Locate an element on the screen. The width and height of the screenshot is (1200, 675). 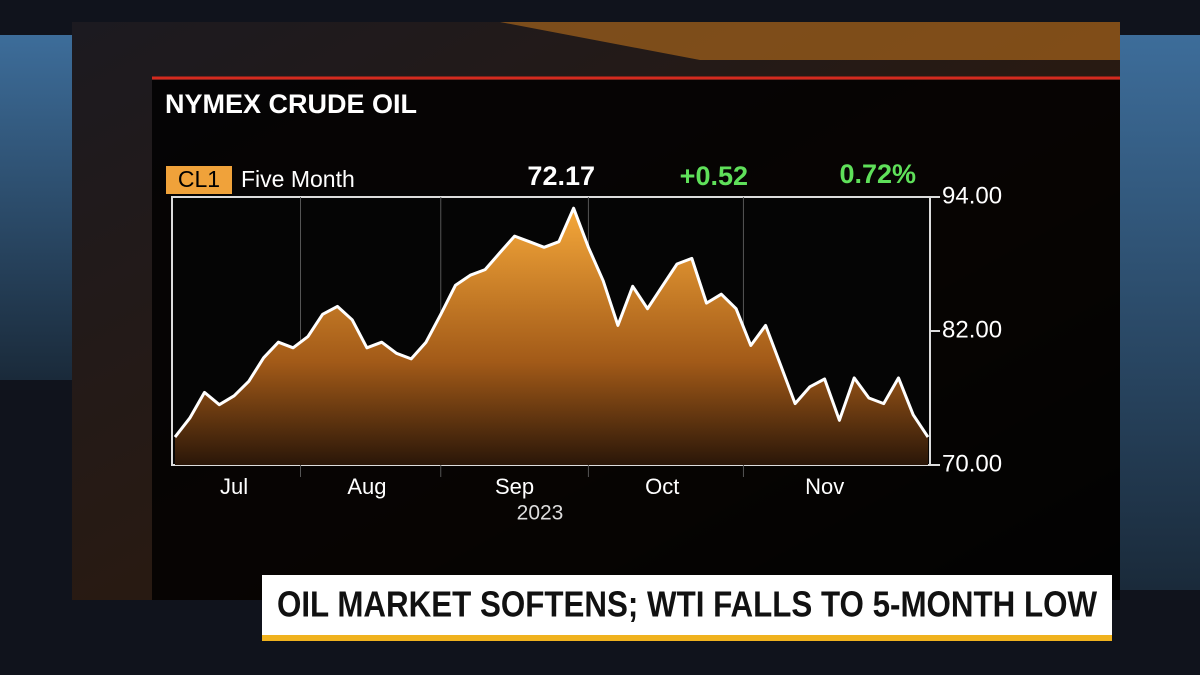
x-tick-label: Sep is located at coordinates (514, 486).